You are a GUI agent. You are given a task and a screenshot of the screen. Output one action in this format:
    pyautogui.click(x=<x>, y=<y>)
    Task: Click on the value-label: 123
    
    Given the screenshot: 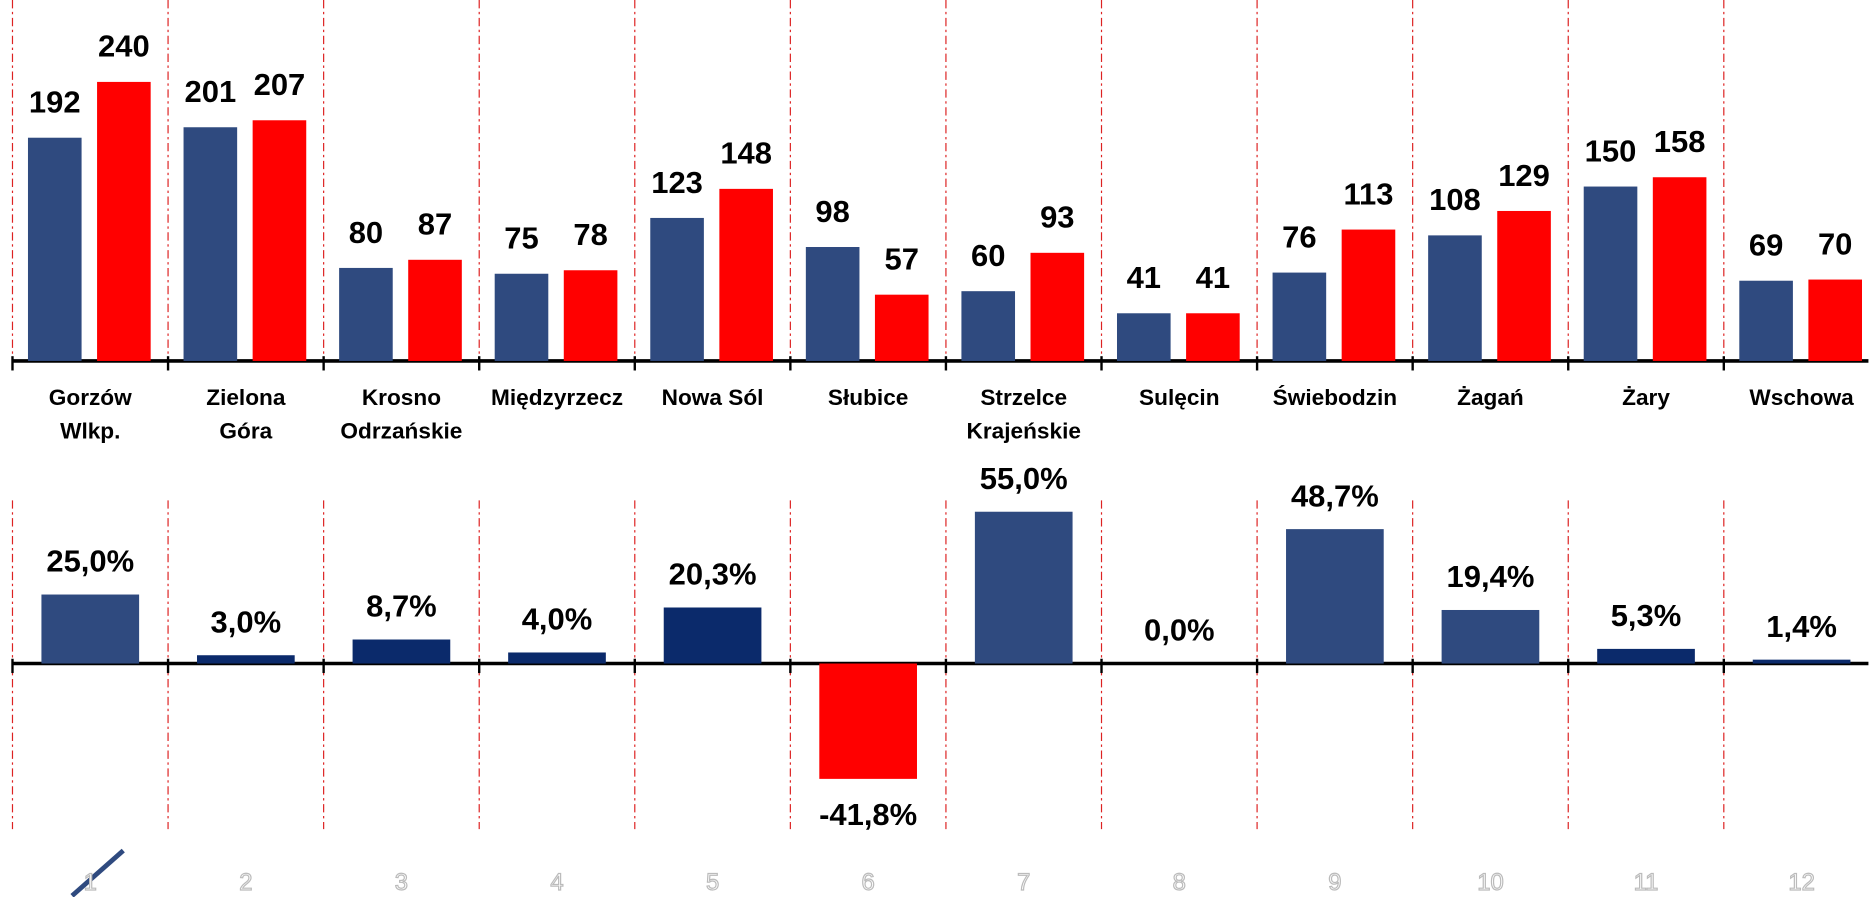 What is the action you would take?
    pyautogui.click(x=677, y=182)
    